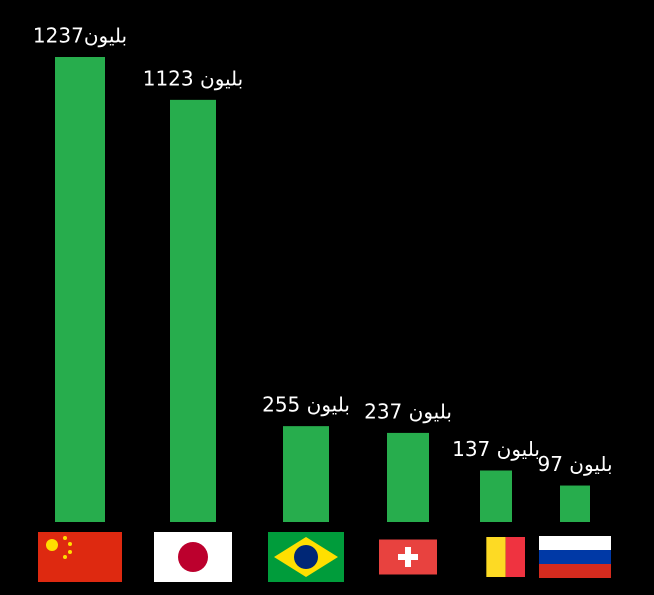 The width and height of the screenshot is (654, 595). I want to click on value-label: 97 بليون, so click(574, 464).